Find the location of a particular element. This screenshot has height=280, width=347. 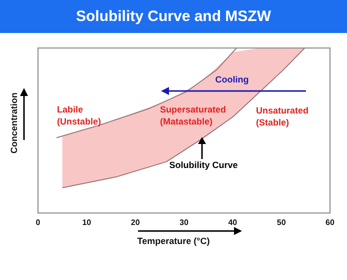

annotation: Unsaturated (Stable) is located at coordinates (282, 116).